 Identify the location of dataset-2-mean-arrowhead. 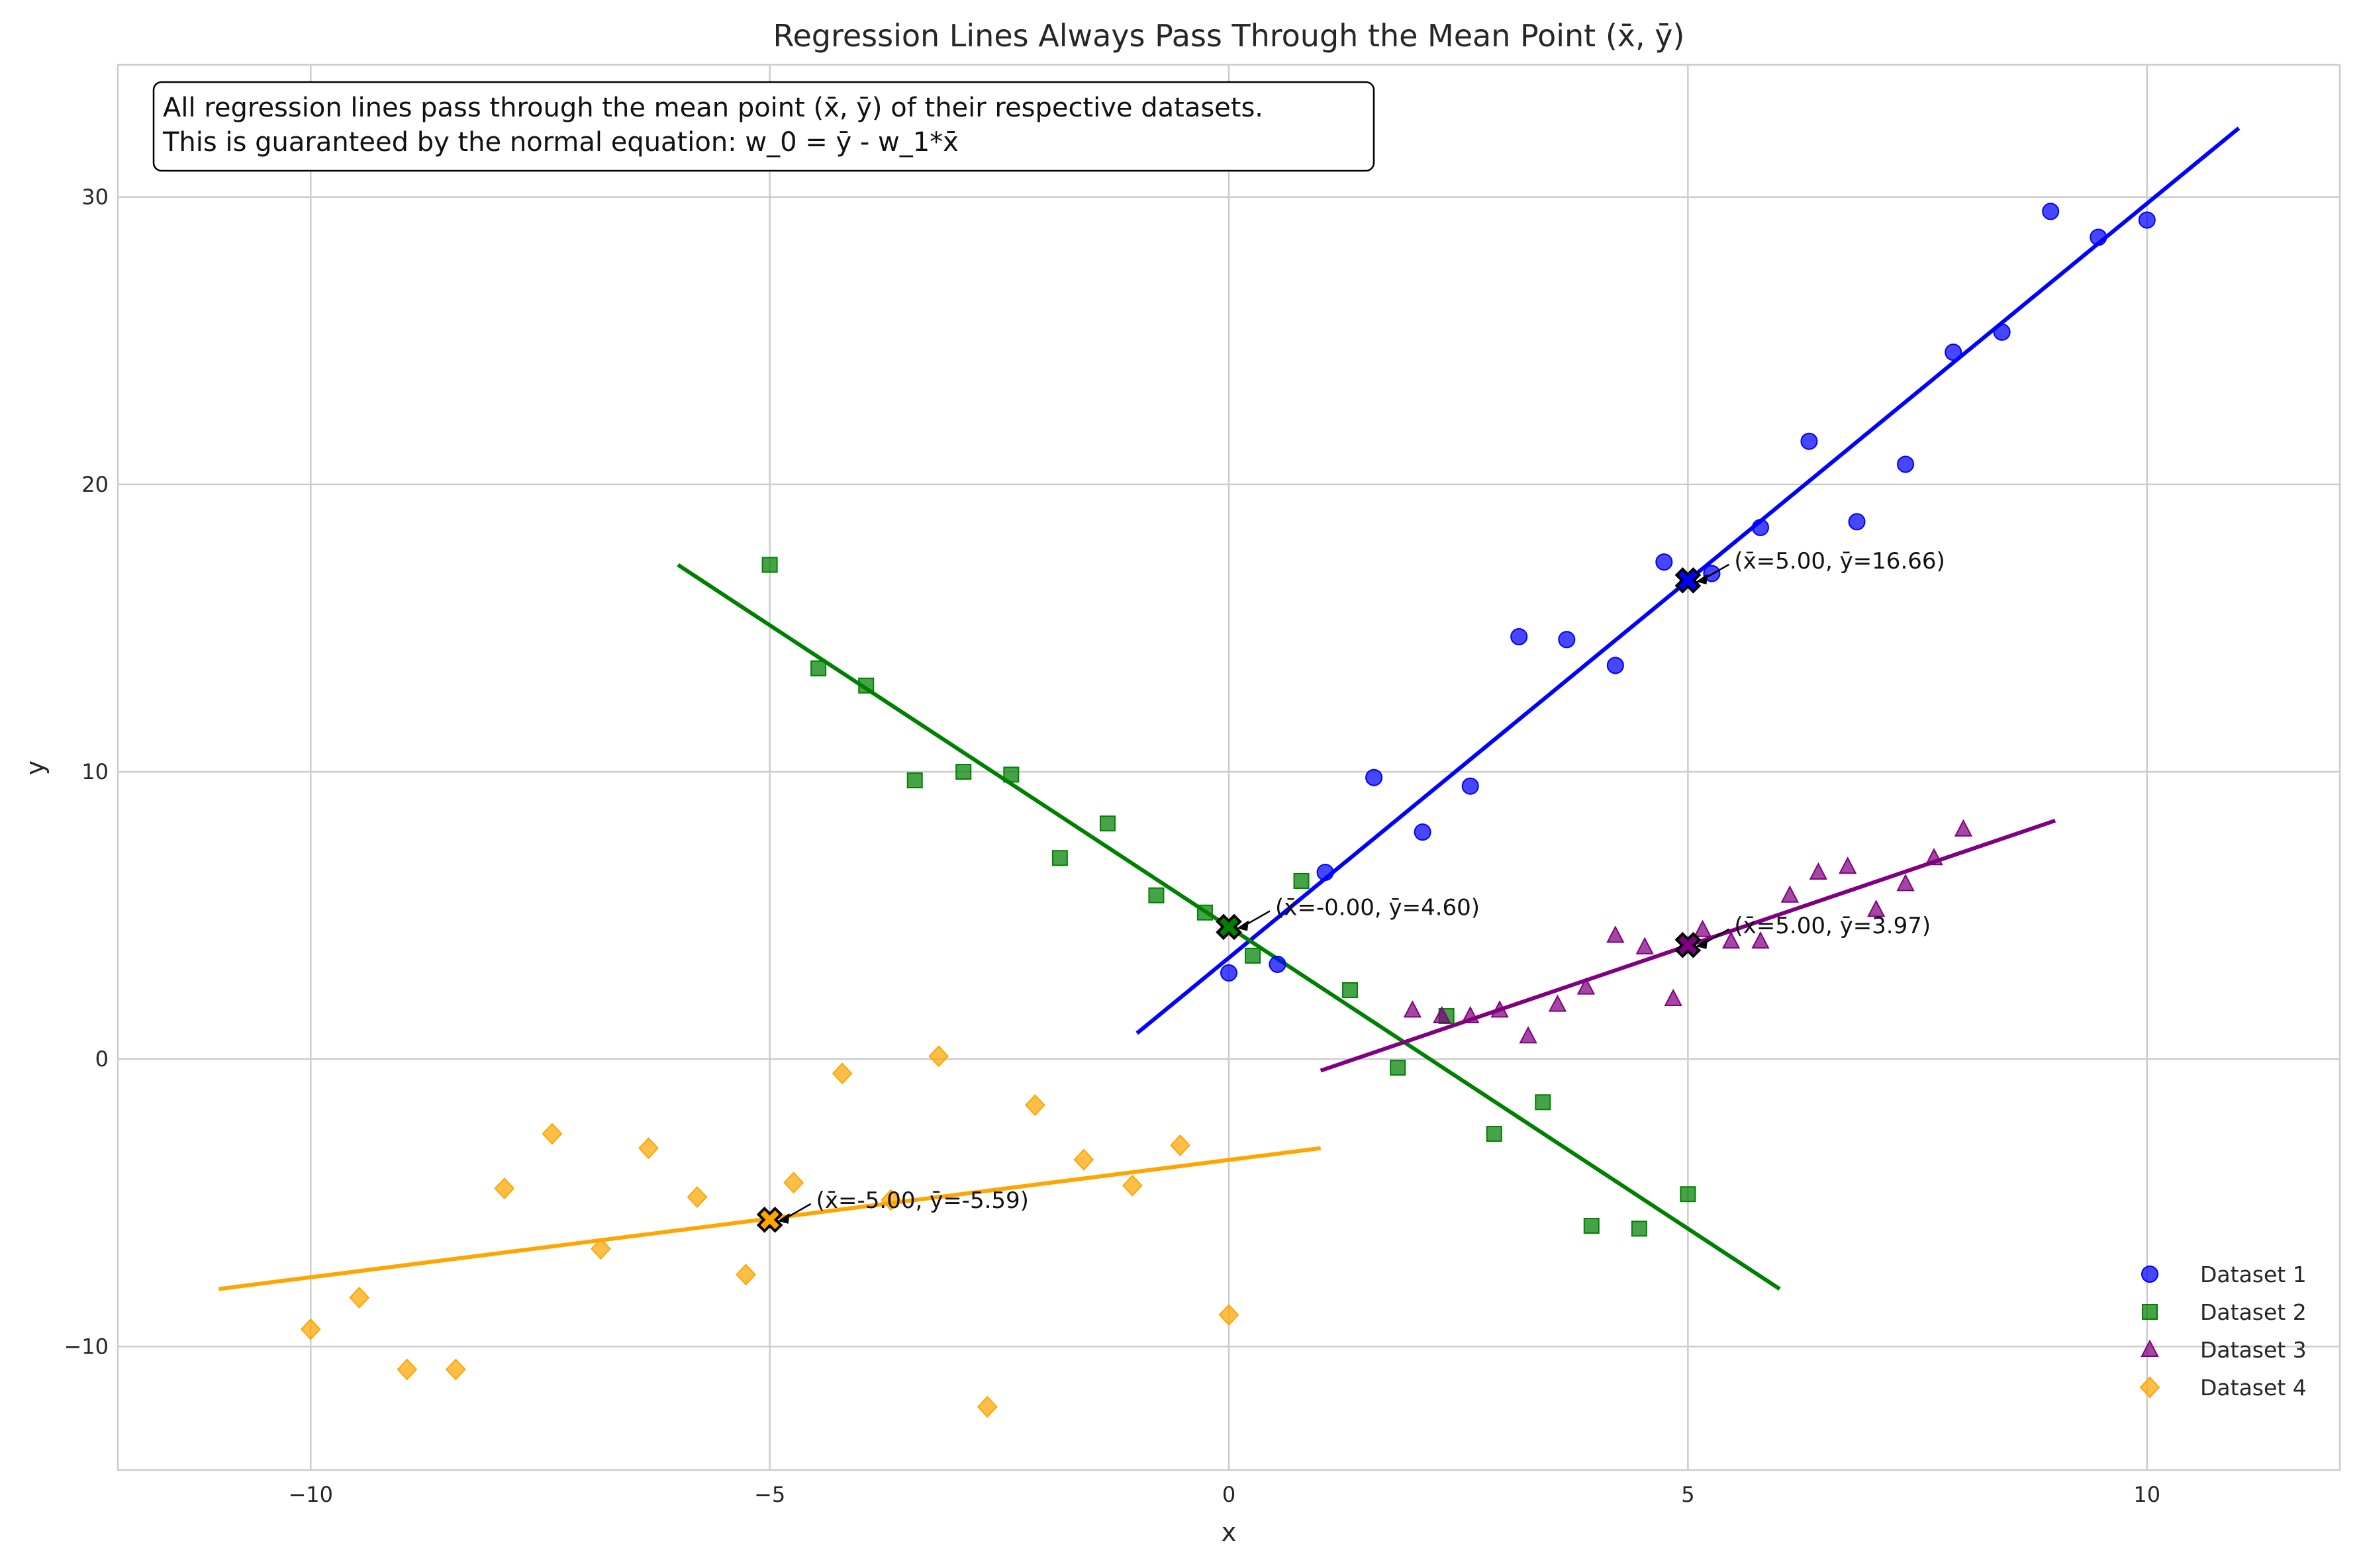
(1243, 926).